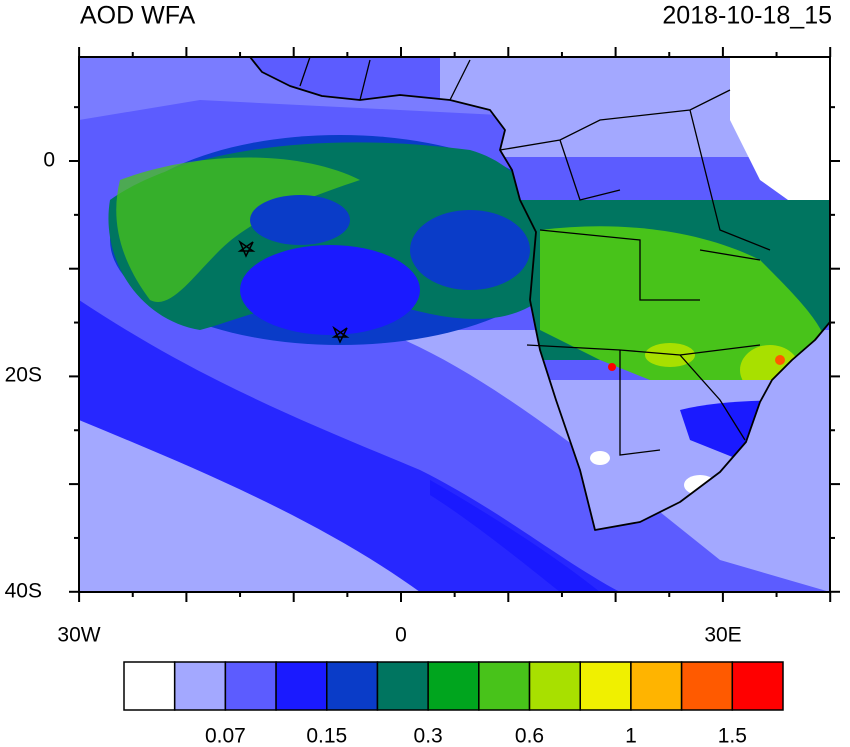  Describe the element at coordinates (732, 736) in the screenshot. I see `colorbar-label: 1.5` at that location.